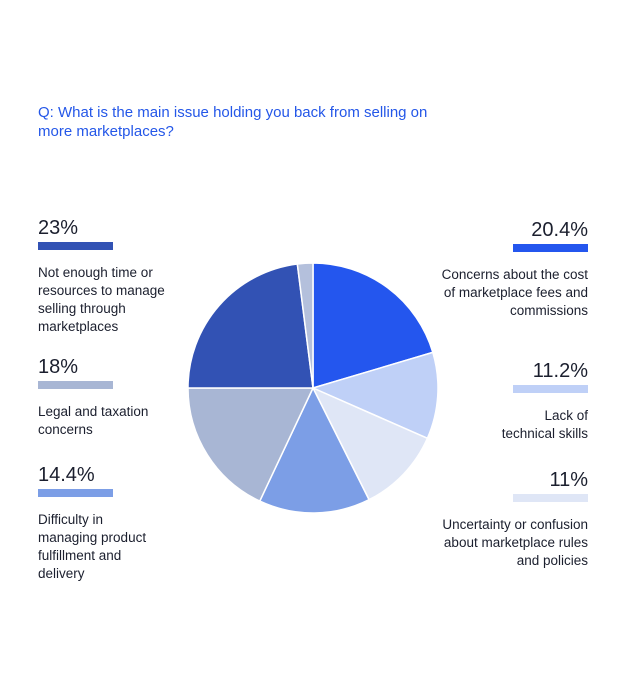 This screenshot has width=626, height=698. Describe the element at coordinates (58, 367) in the screenshot. I see `legend-percent: 18%` at that location.